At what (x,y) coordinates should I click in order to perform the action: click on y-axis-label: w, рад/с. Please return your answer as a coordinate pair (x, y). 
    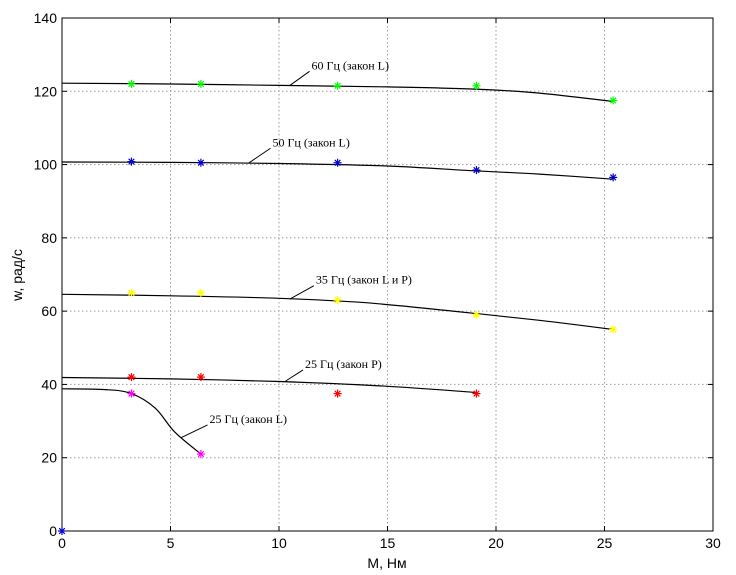
    Looking at the image, I should click on (17, 275).